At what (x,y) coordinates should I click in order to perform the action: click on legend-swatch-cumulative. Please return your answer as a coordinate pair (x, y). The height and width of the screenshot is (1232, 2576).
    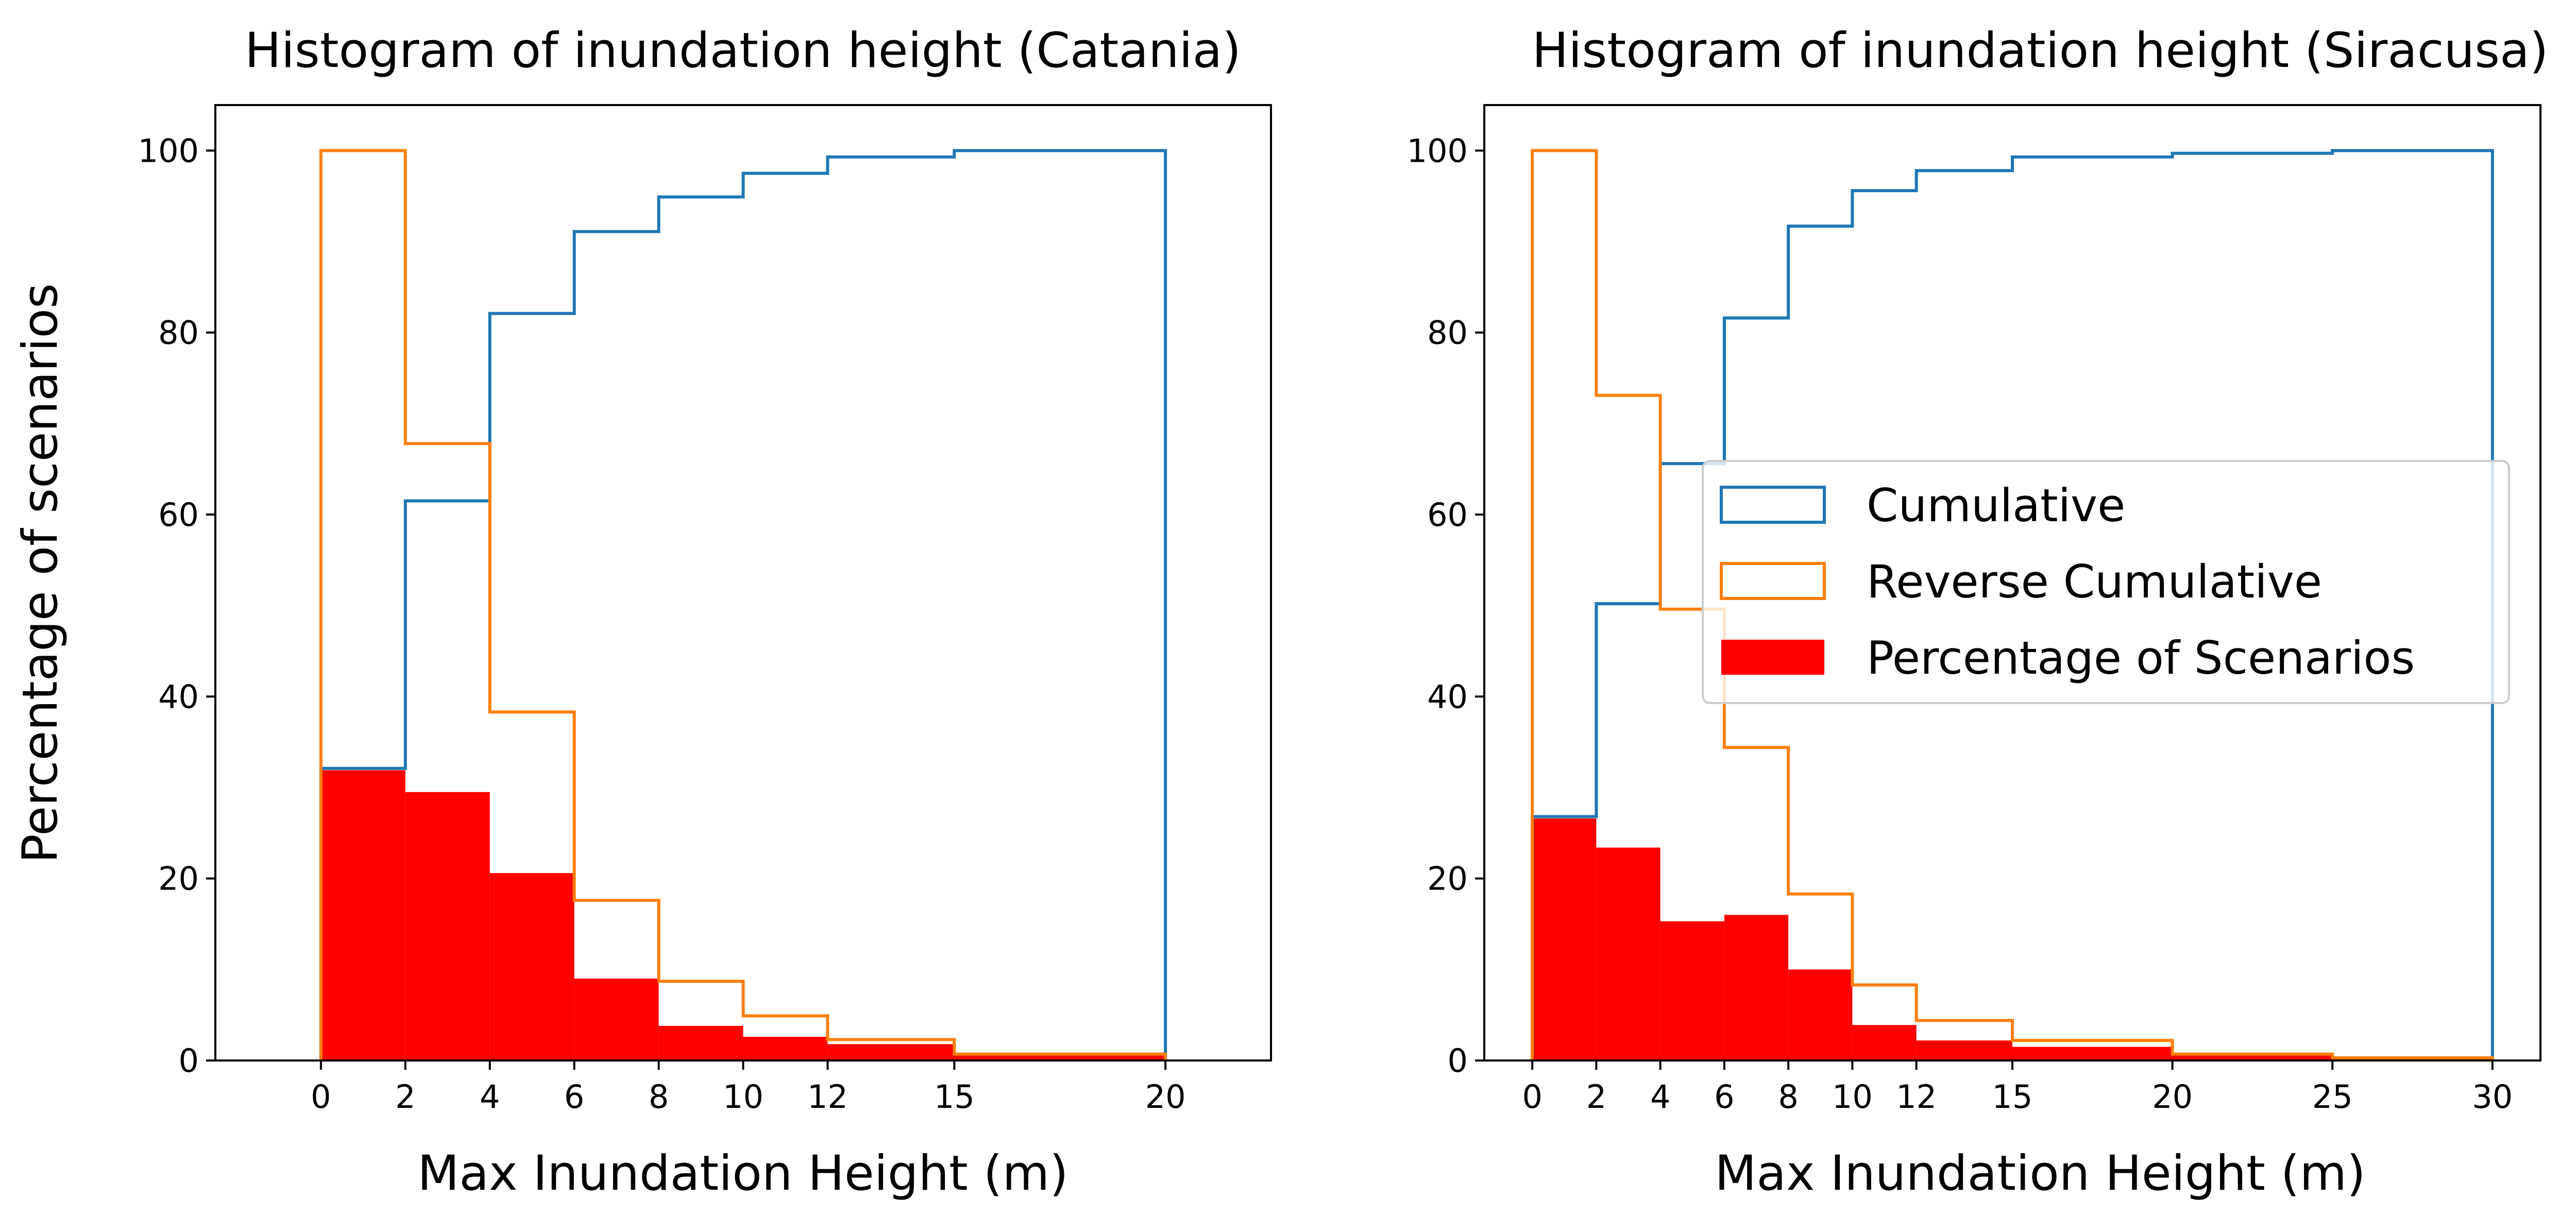
    Looking at the image, I should click on (1773, 505).